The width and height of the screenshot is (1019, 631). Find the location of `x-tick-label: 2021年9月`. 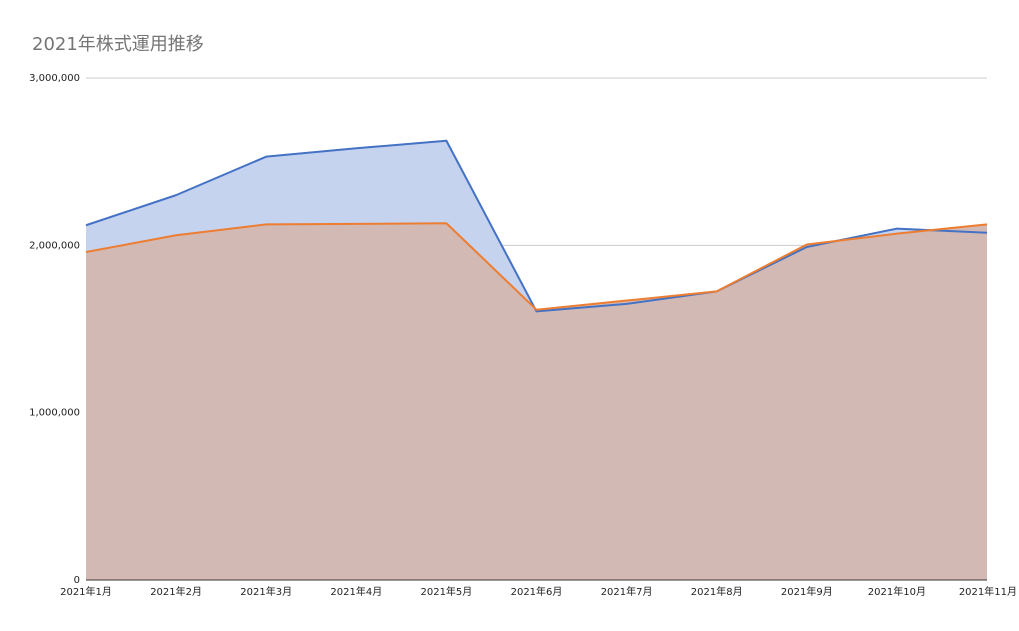

x-tick-label: 2021年9月 is located at coordinates (807, 591).